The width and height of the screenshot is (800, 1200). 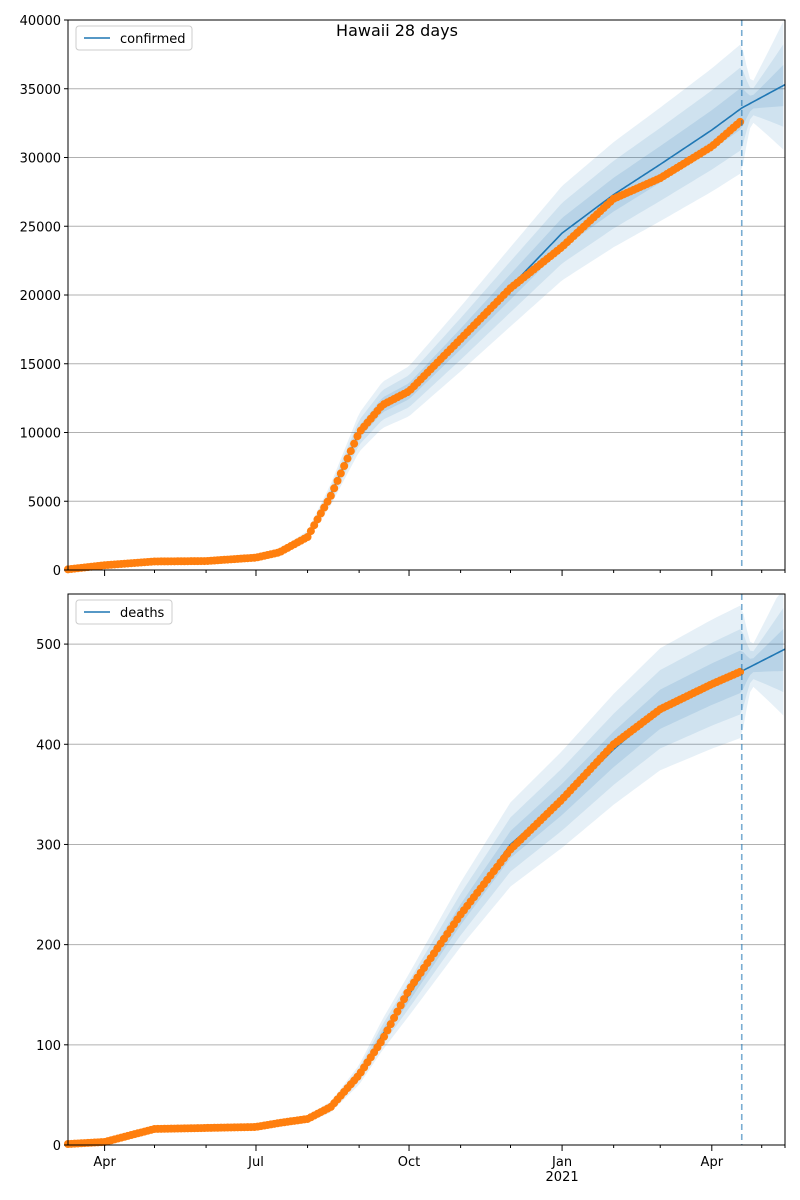 I want to click on y-tick-label: 100, so click(x=48, y=1046).